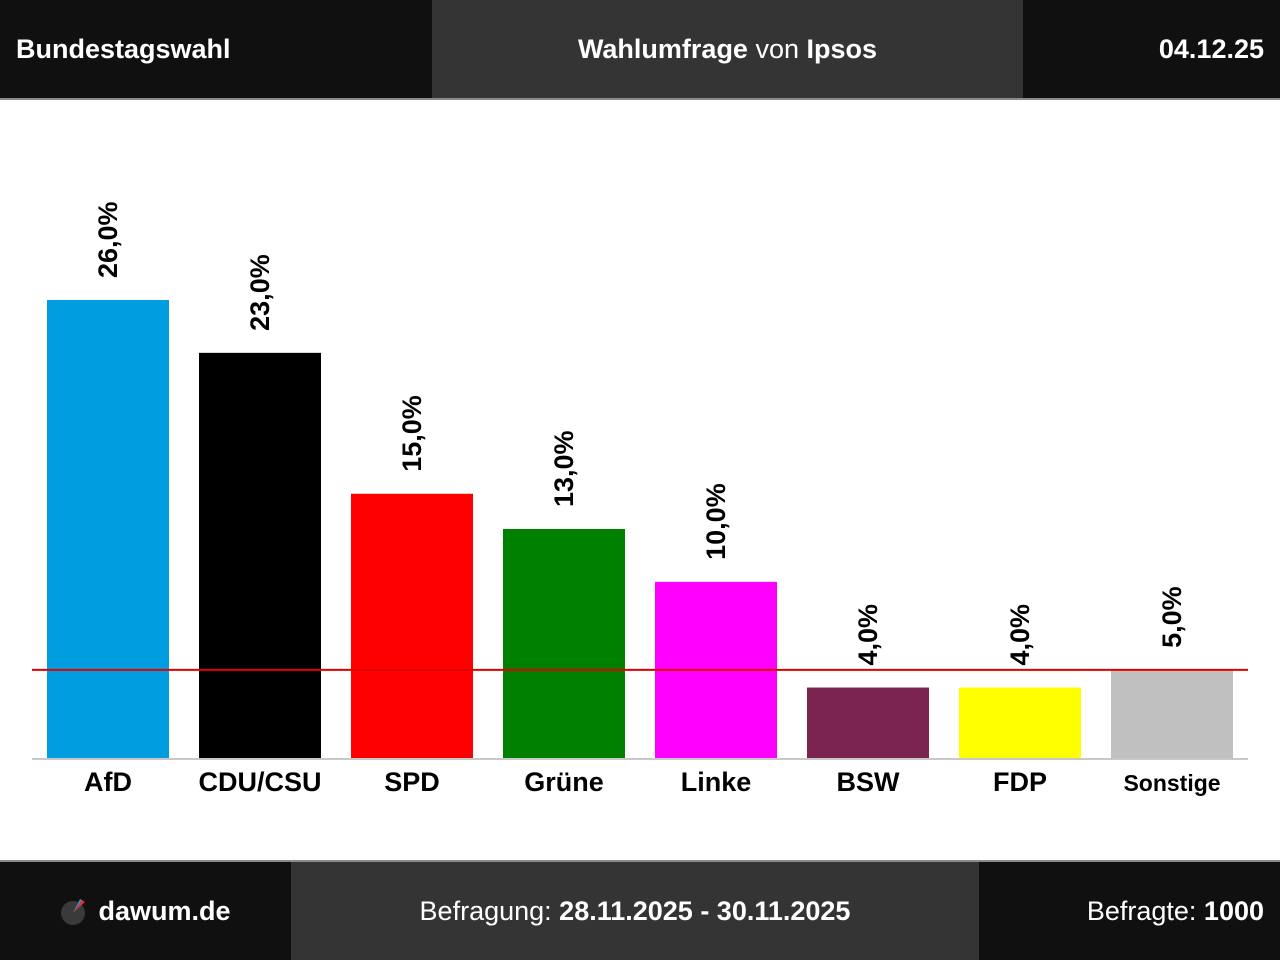 Image resolution: width=1280 pixels, height=960 pixels. What do you see at coordinates (412, 625) in the screenshot?
I see `bar-spd` at bounding box center [412, 625].